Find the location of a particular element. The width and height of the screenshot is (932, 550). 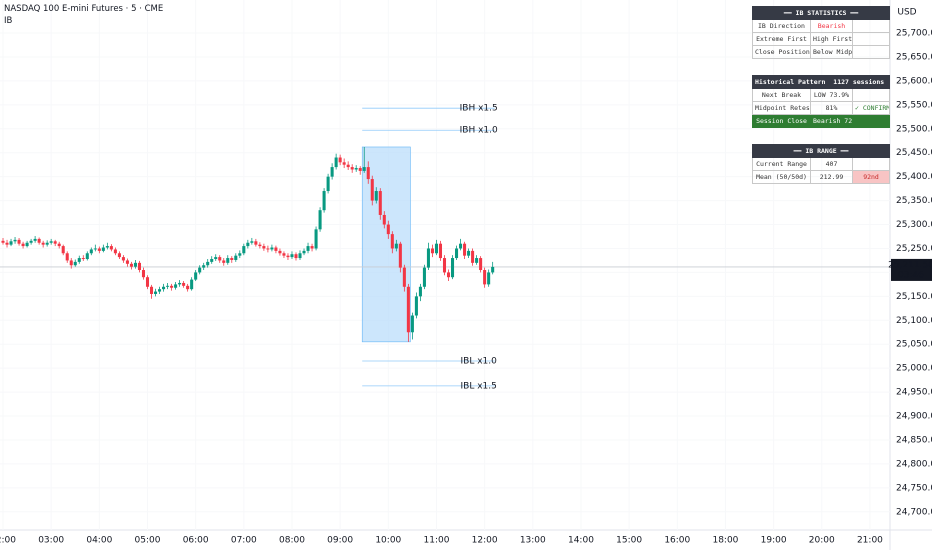

ib-level-label: IBH x1.5 is located at coordinates (479, 109).